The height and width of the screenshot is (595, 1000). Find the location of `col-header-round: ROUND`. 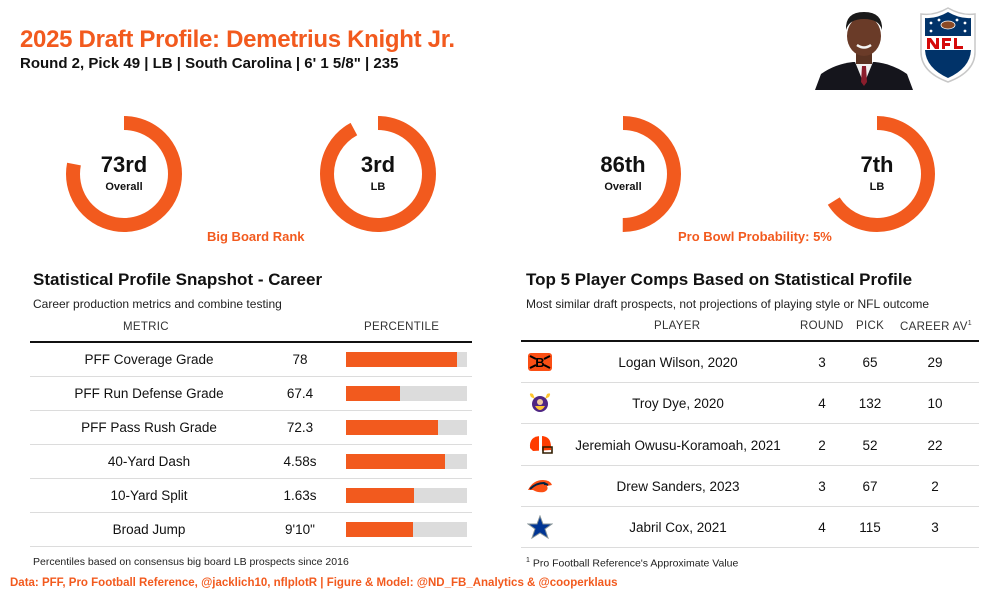

col-header-round: ROUND is located at coordinates (822, 326).